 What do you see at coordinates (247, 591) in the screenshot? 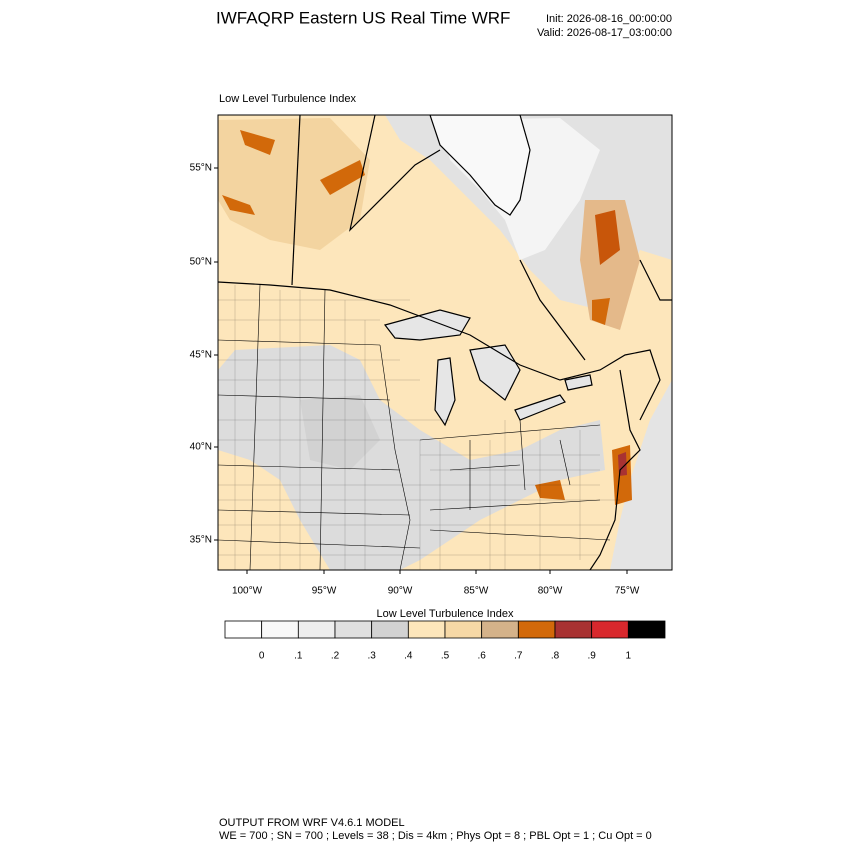
I see `lon-label: 100°W` at bounding box center [247, 591].